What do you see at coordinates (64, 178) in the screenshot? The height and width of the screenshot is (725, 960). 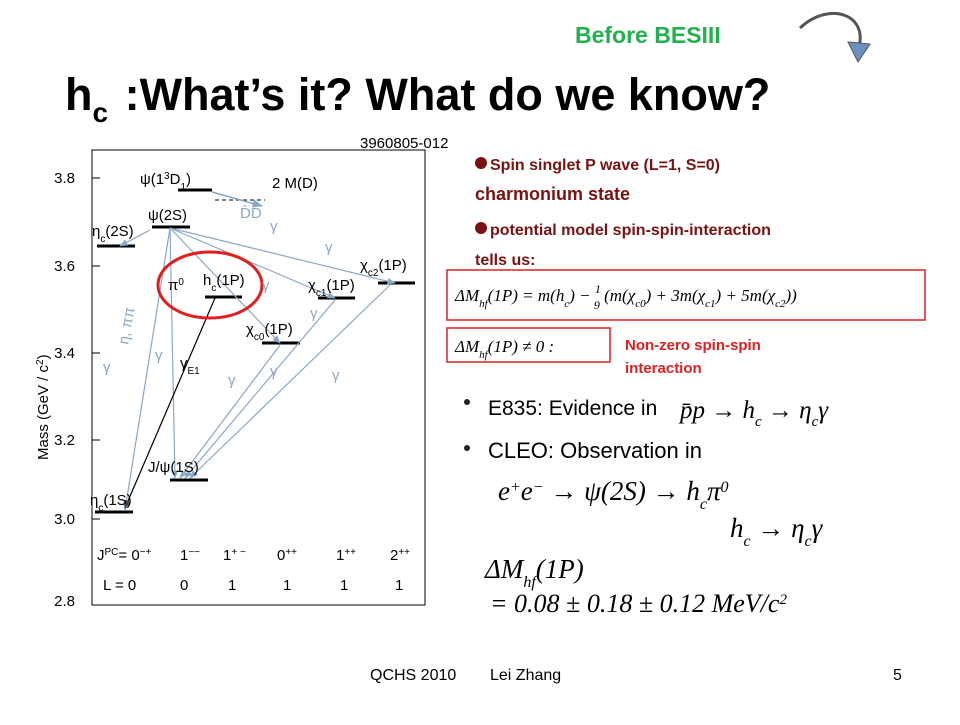 I see `y-tick: 3.8` at bounding box center [64, 178].